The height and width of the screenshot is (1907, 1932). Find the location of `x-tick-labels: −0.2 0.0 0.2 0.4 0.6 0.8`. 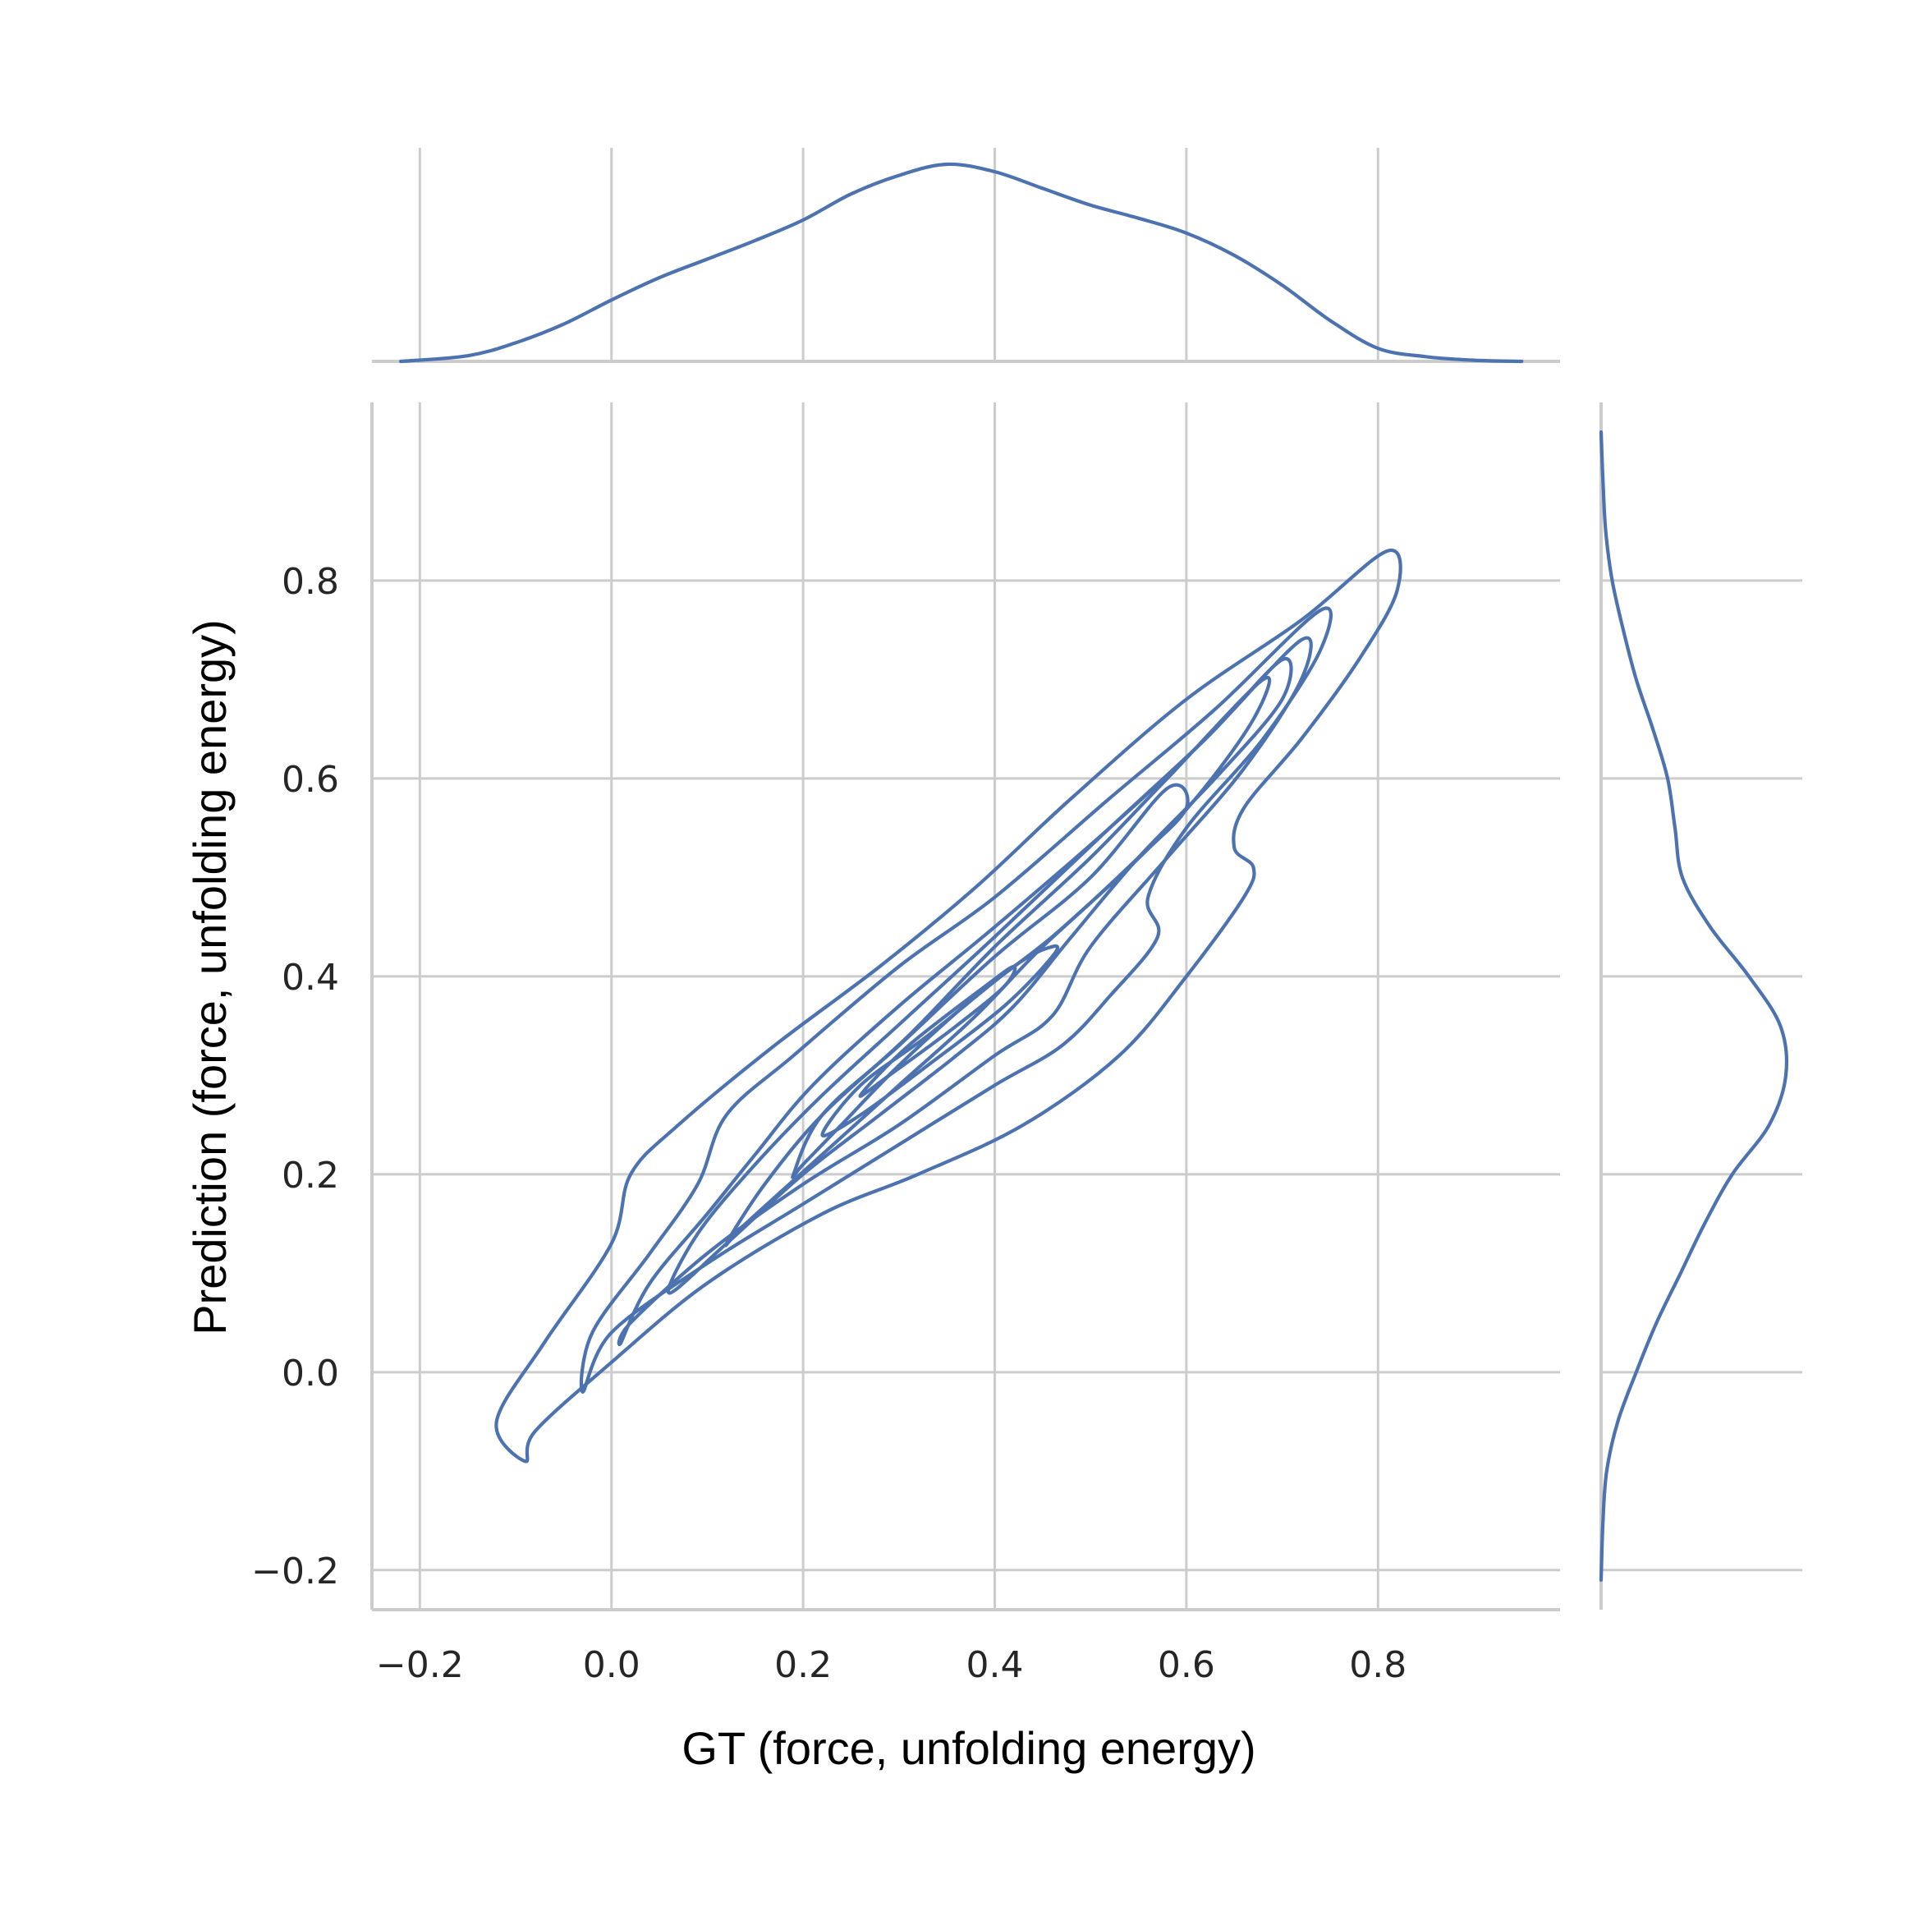

x-tick-labels: −0.2 0.0 0.2 0.4 0.6 0.8 is located at coordinates (891, 1665).